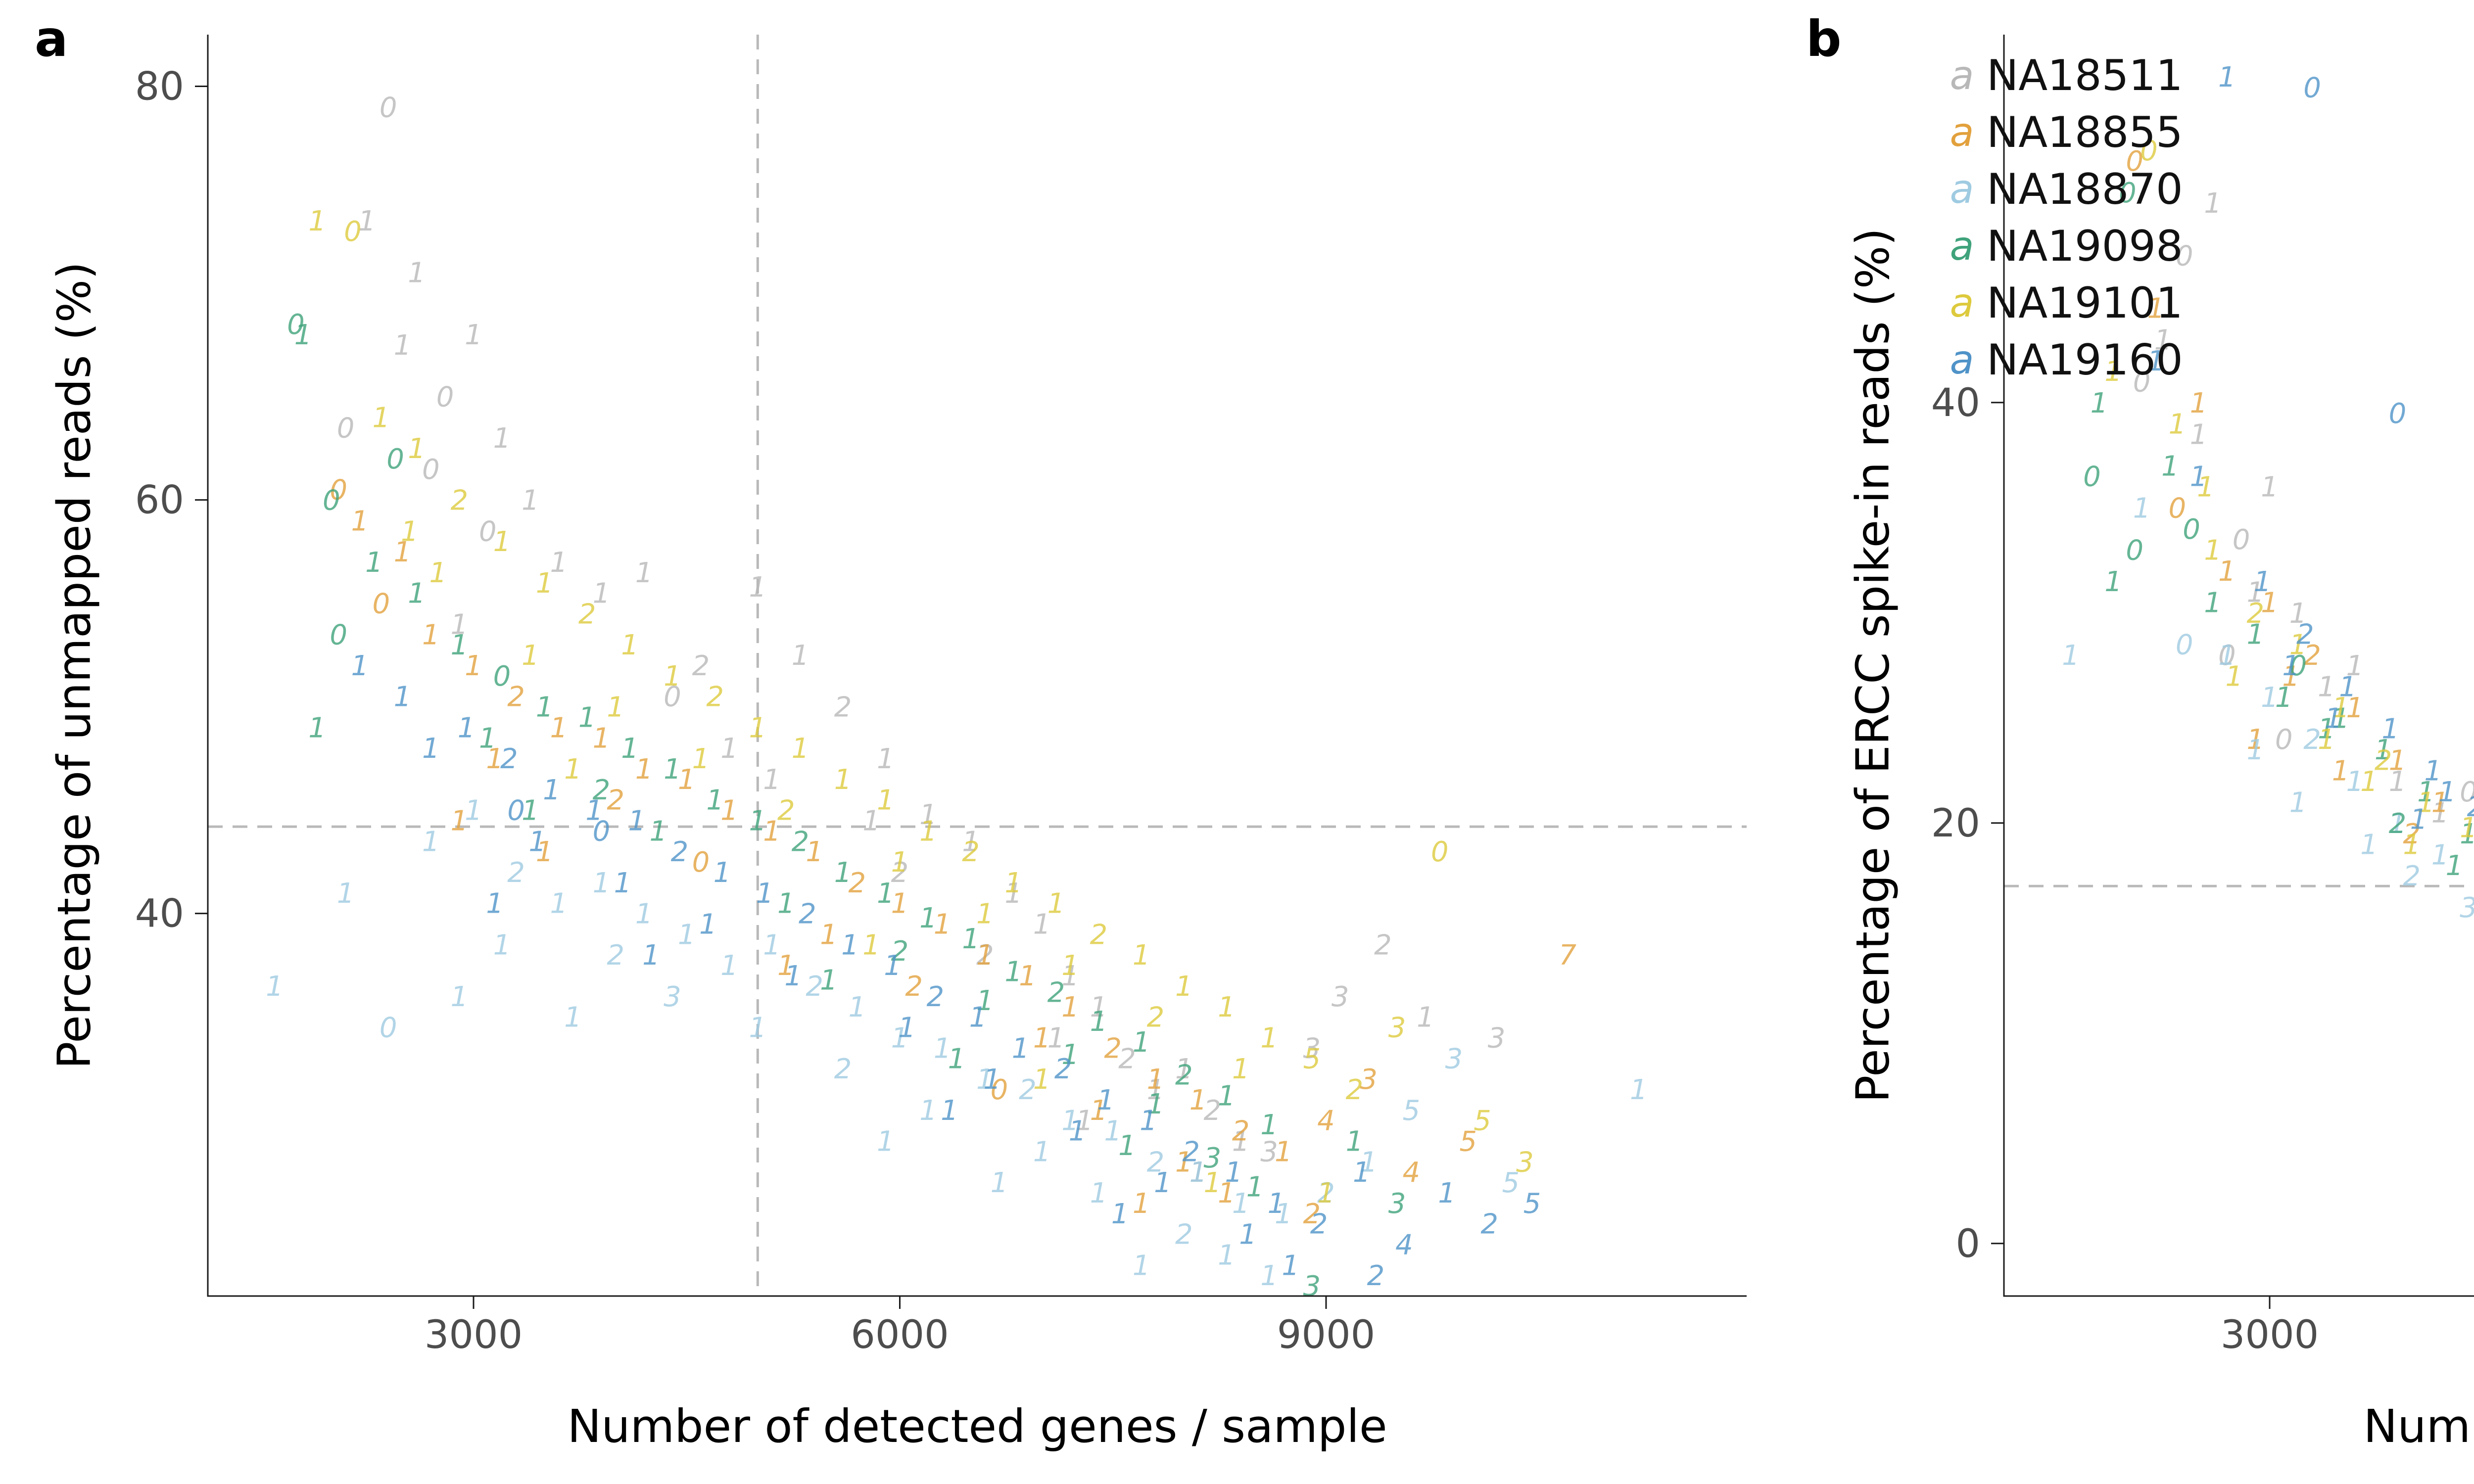  Describe the element at coordinates (2085, 75) in the screenshot. I see `legend-label: NA18511` at that location.